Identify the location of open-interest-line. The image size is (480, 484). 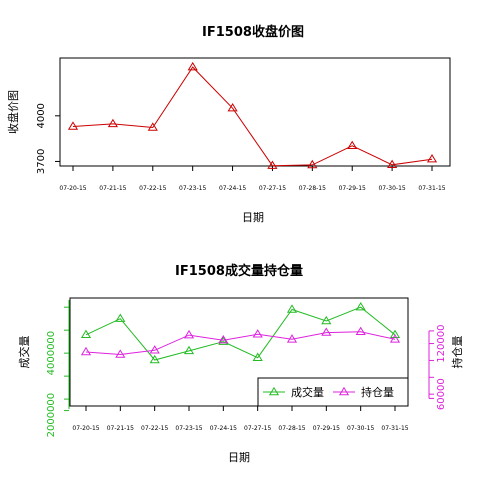
(240, 343).